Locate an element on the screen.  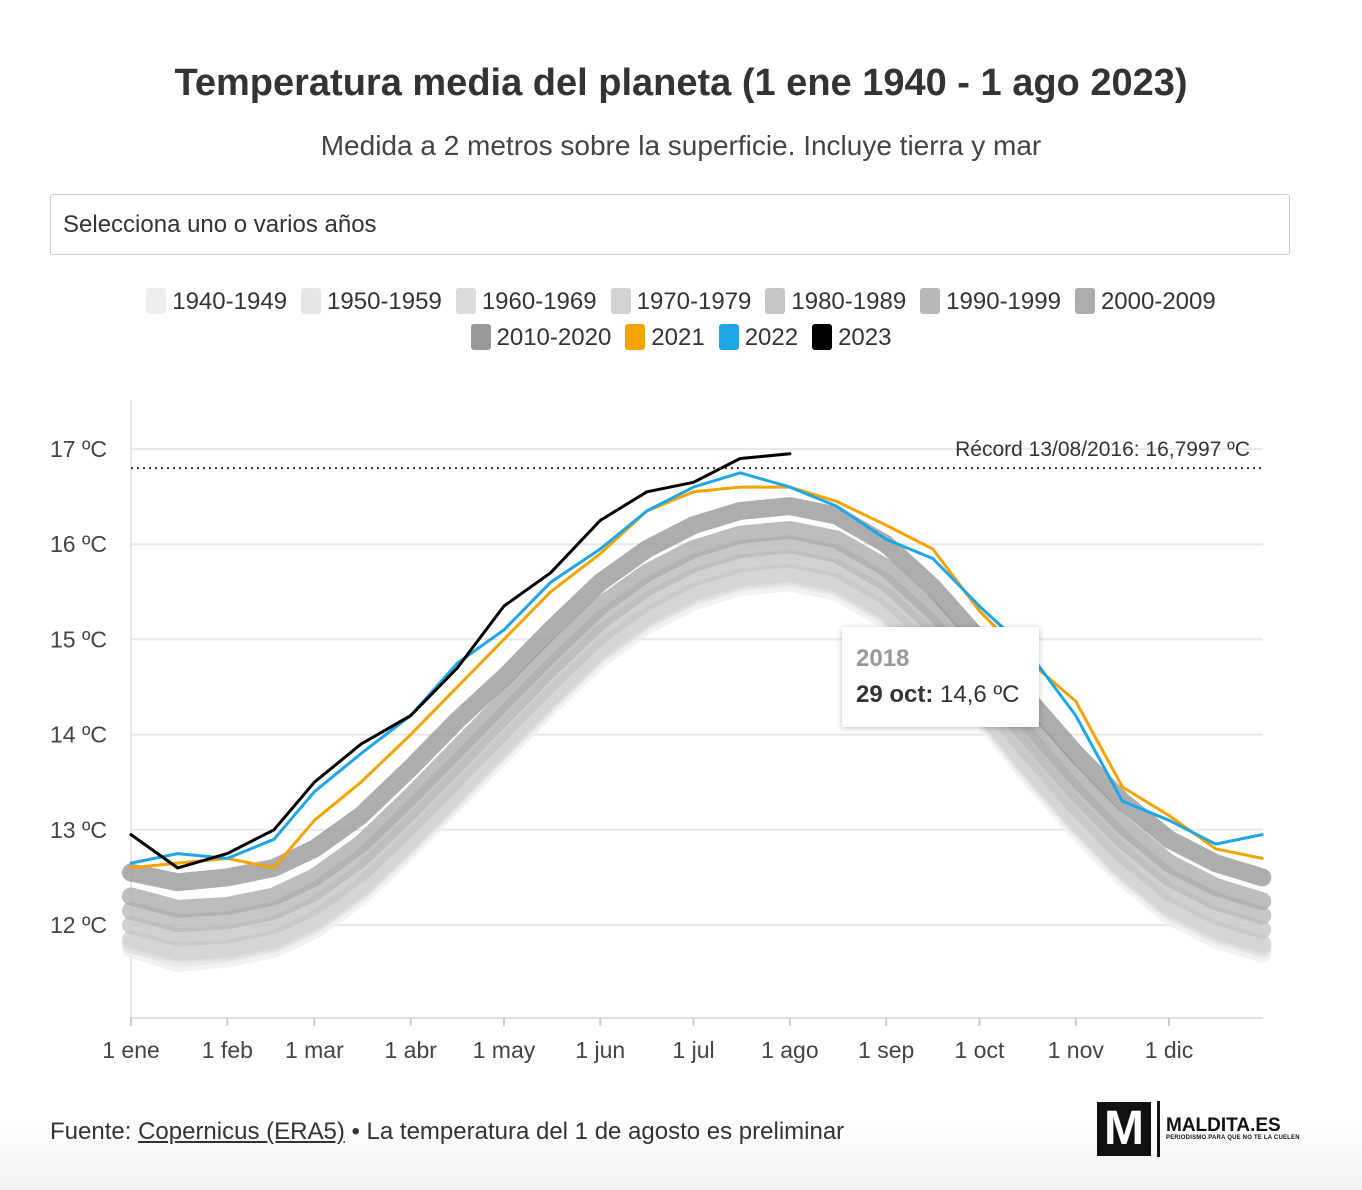
y-tick-label: 17 ºC is located at coordinates (78, 449).